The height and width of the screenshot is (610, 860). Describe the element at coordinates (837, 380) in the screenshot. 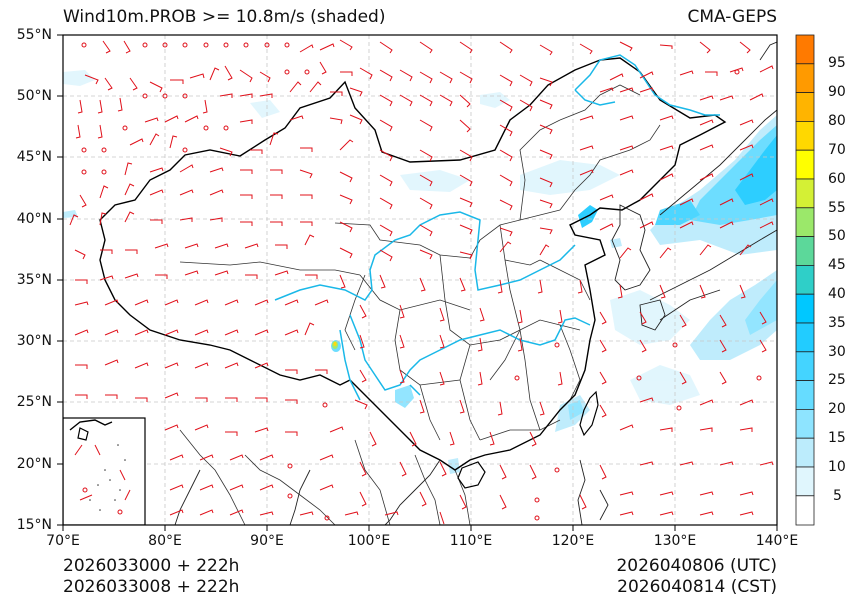

I see `colorbar-label-25: 25` at that location.